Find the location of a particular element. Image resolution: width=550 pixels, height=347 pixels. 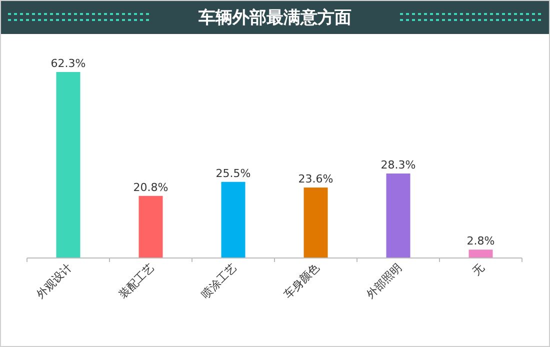

data-label: 28.3% is located at coordinates (398, 165).